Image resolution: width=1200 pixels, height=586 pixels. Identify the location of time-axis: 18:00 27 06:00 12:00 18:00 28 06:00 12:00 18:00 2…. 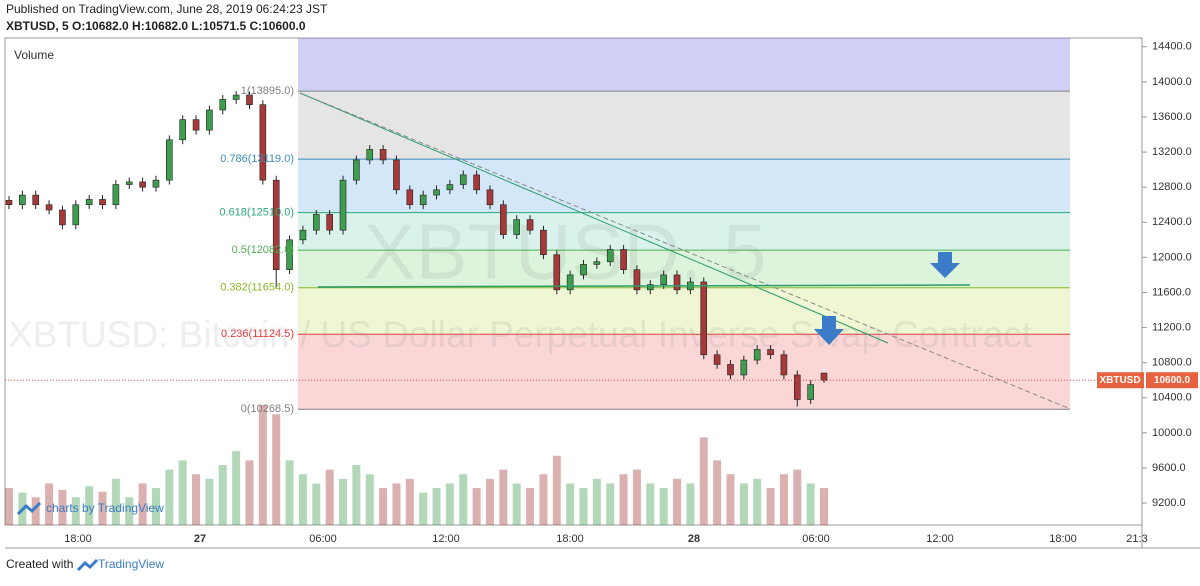
(605, 539).